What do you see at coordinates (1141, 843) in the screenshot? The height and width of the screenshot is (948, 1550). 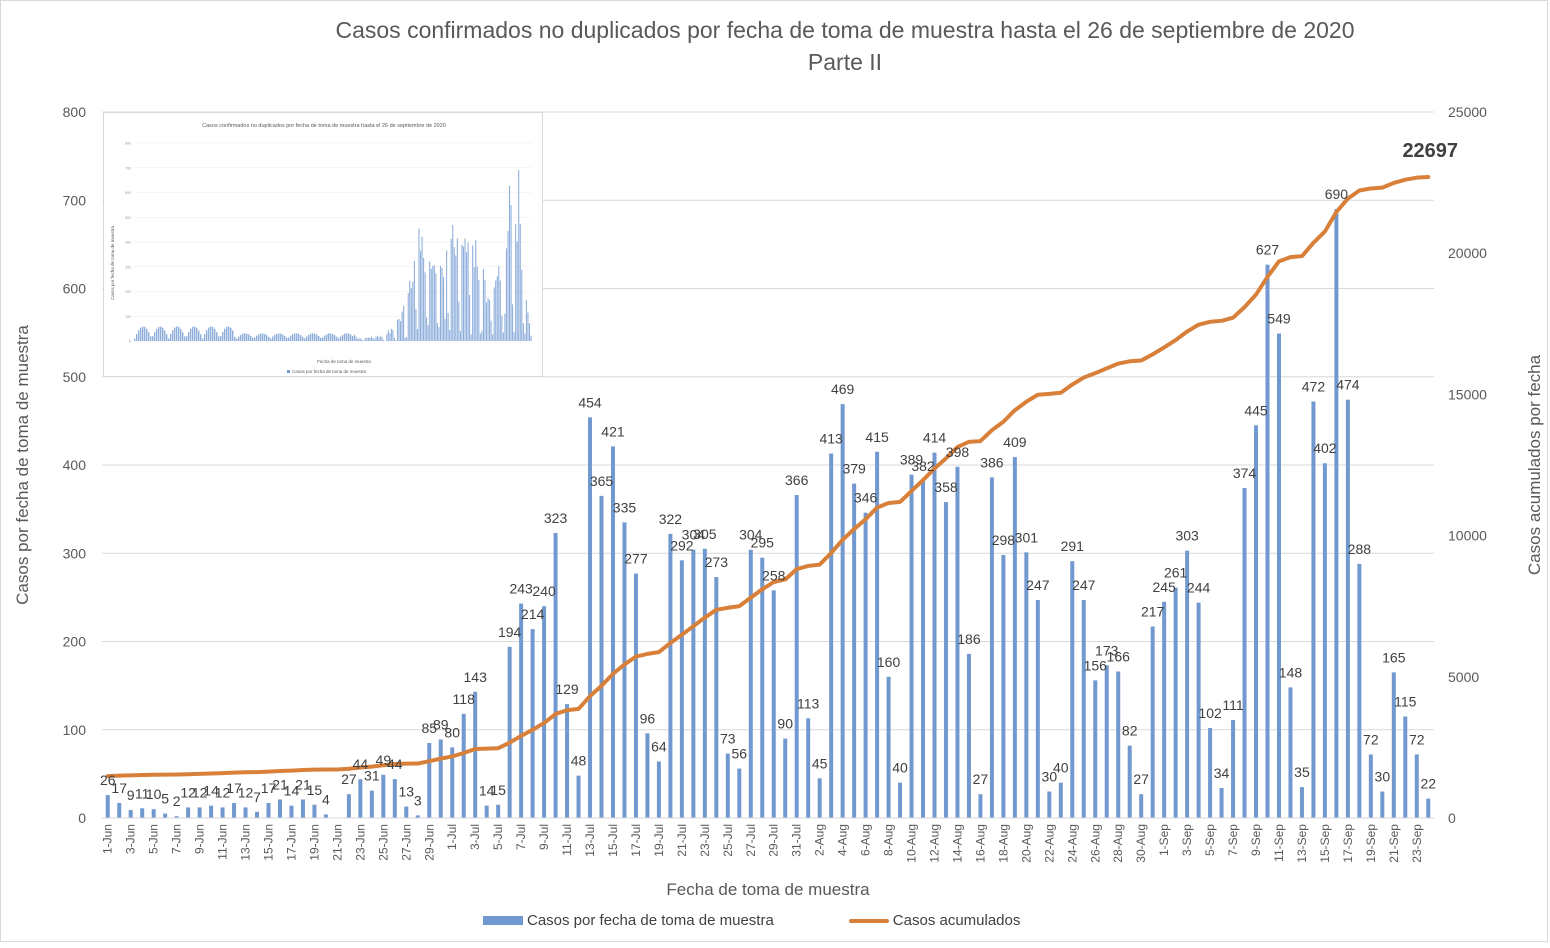 I see `x-tick-label: 30-Aug` at bounding box center [1141, 843].